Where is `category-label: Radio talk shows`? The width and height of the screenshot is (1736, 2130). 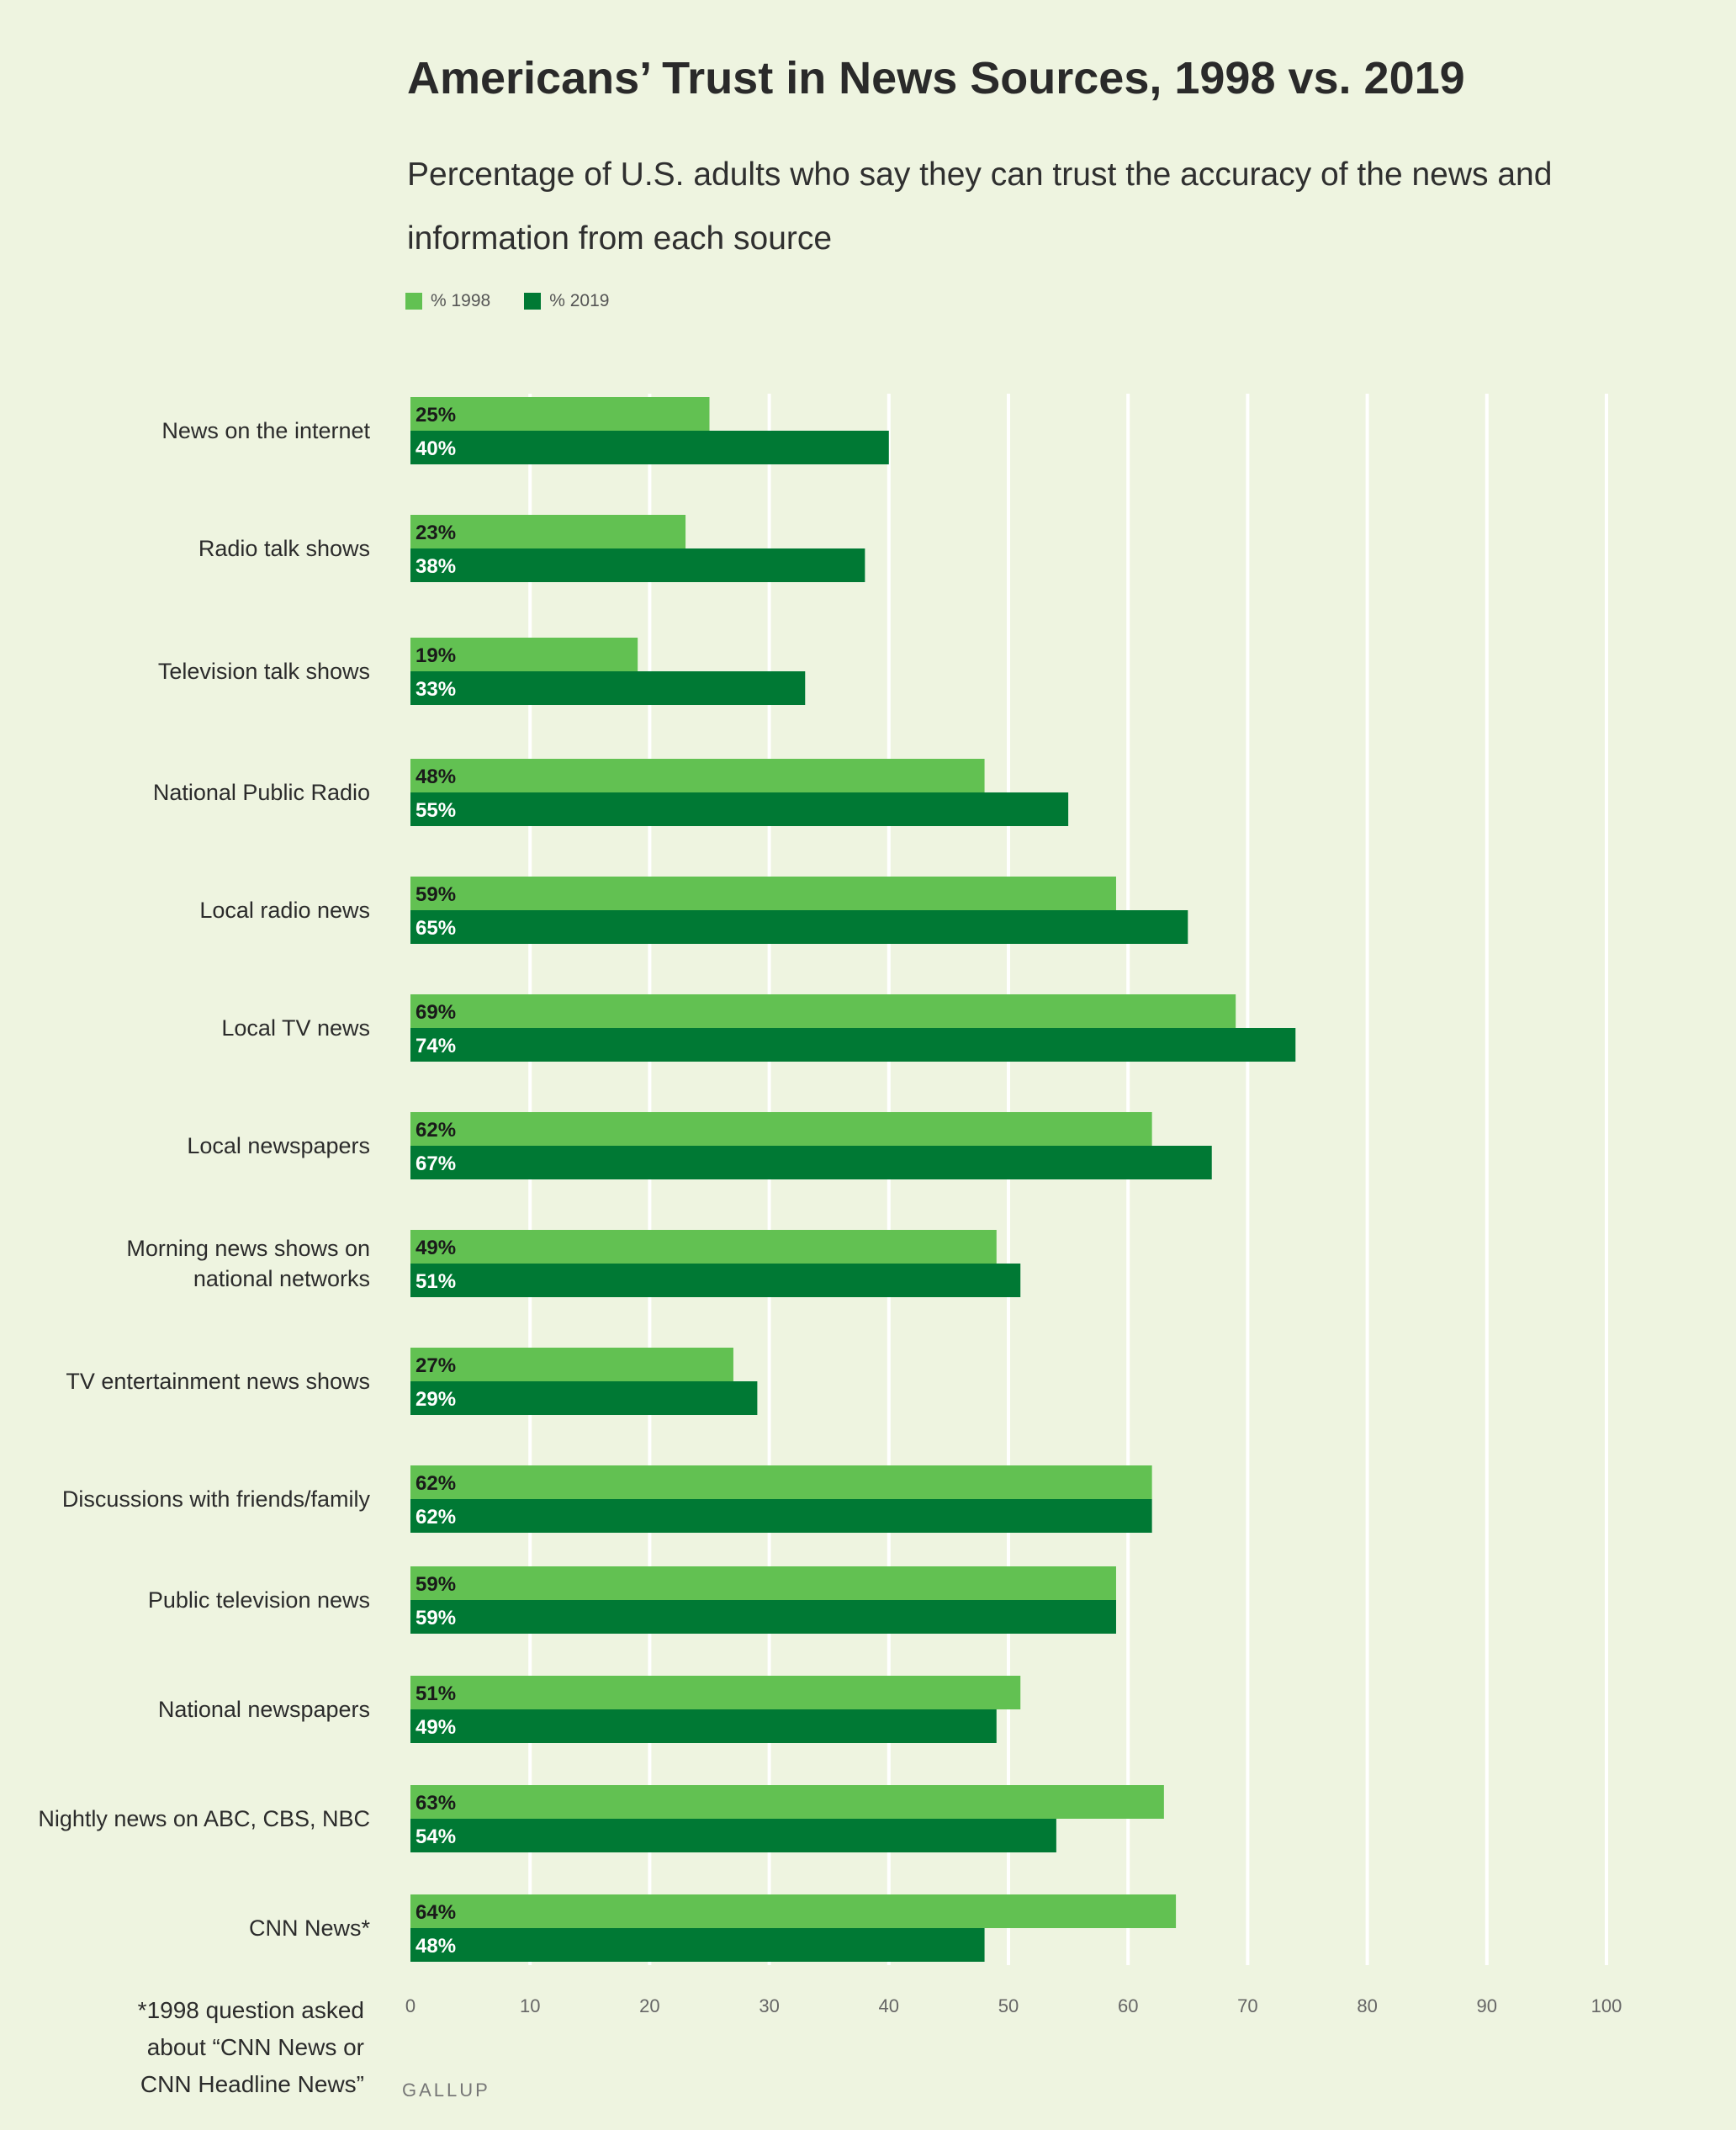 category-label: Radio talk shows is located at coordinates (284, 548).